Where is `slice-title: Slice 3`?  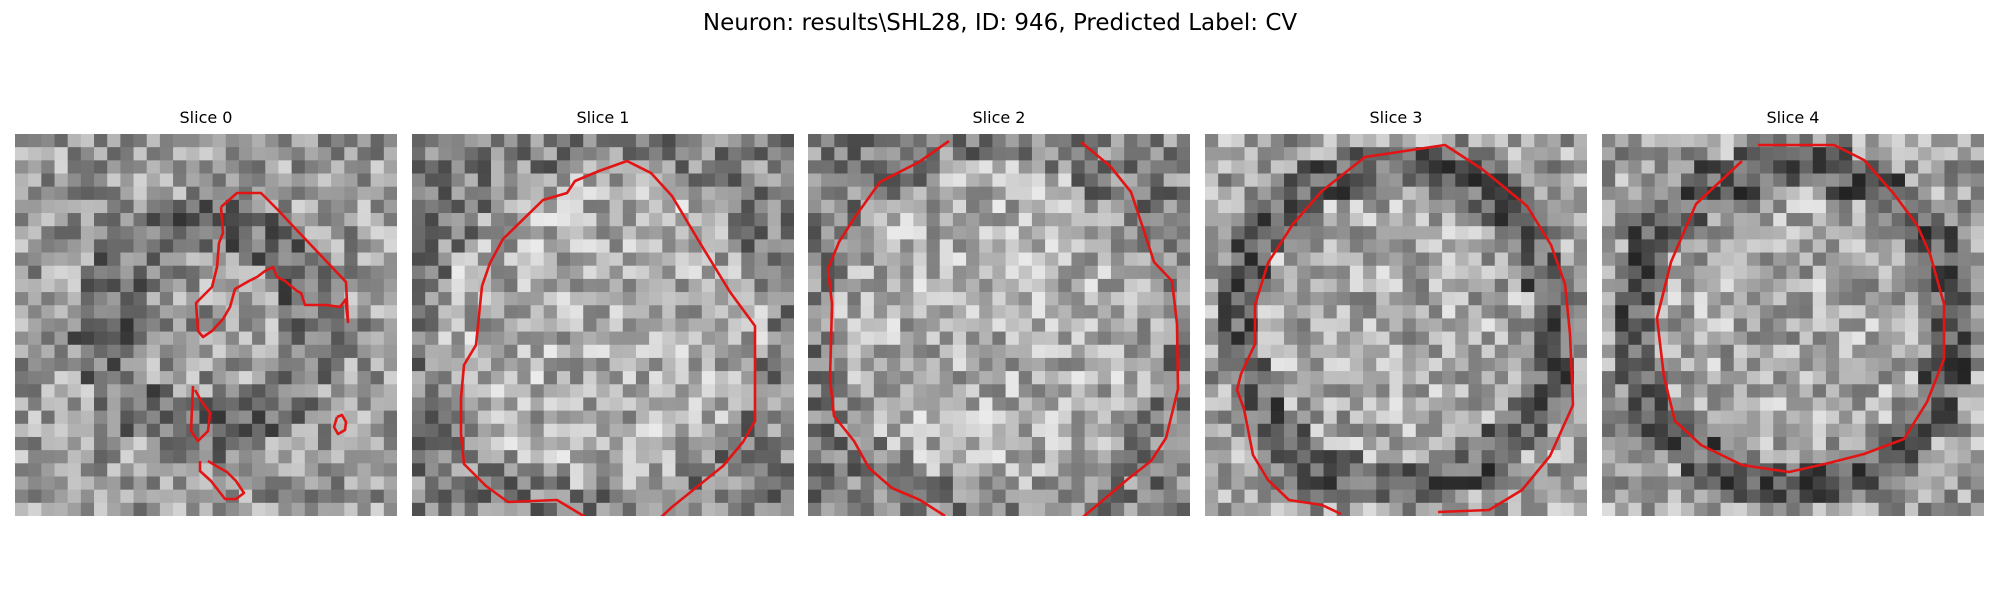 slice-title: Slice 3 is located at coordinates (1396, 118).